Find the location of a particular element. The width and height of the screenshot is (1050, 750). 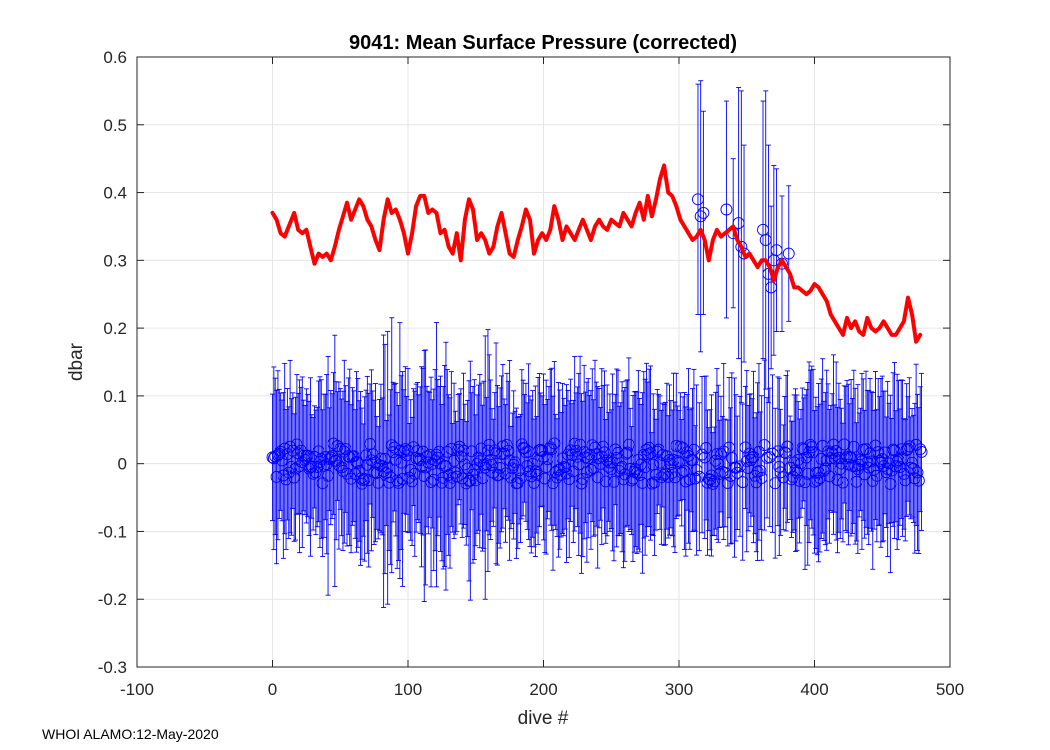

y-tick-label: 0.5 is located at coordinates (115, 125).